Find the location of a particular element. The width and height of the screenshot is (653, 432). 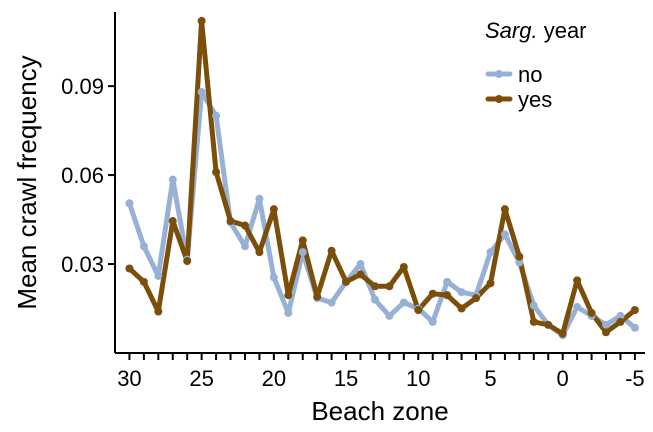

legend-marker-yes is located at coordinates (499, 99).